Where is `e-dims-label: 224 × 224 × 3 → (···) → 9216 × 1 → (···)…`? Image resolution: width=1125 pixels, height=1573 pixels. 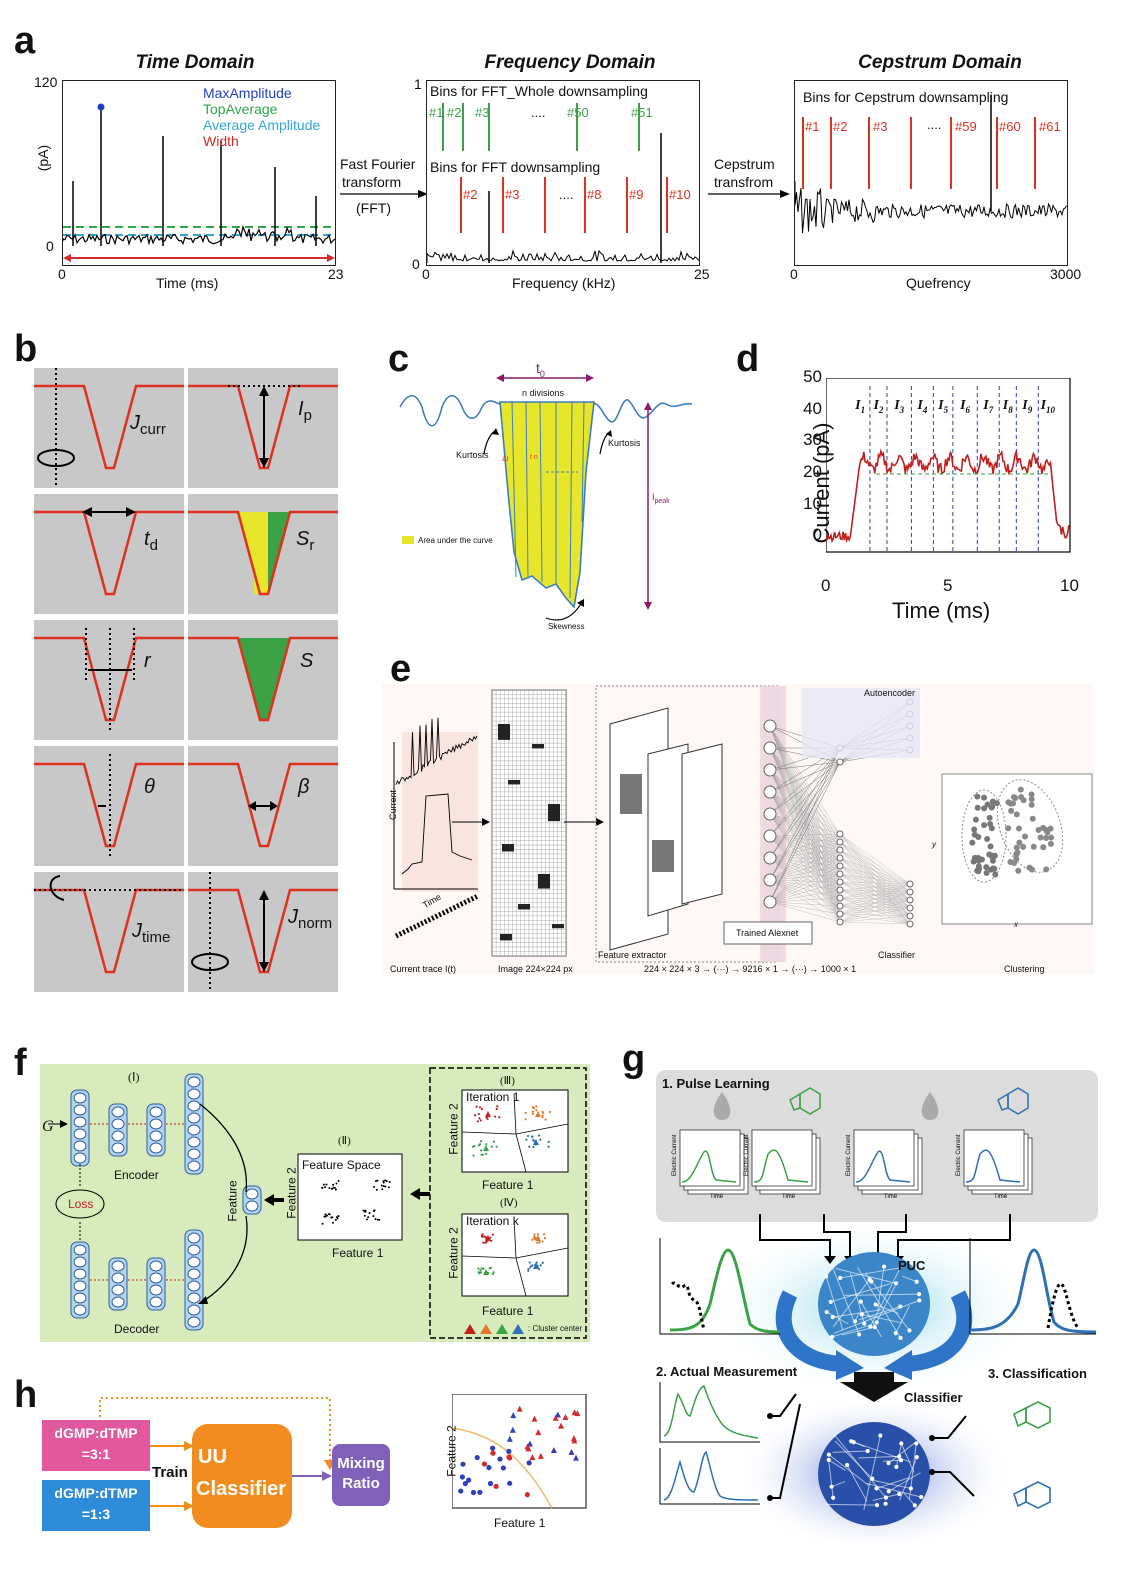
e-dims-label: 224 × 224 × 3 → (···) → 9216 × 1 → (···)… is located at coordinates (750, 969).